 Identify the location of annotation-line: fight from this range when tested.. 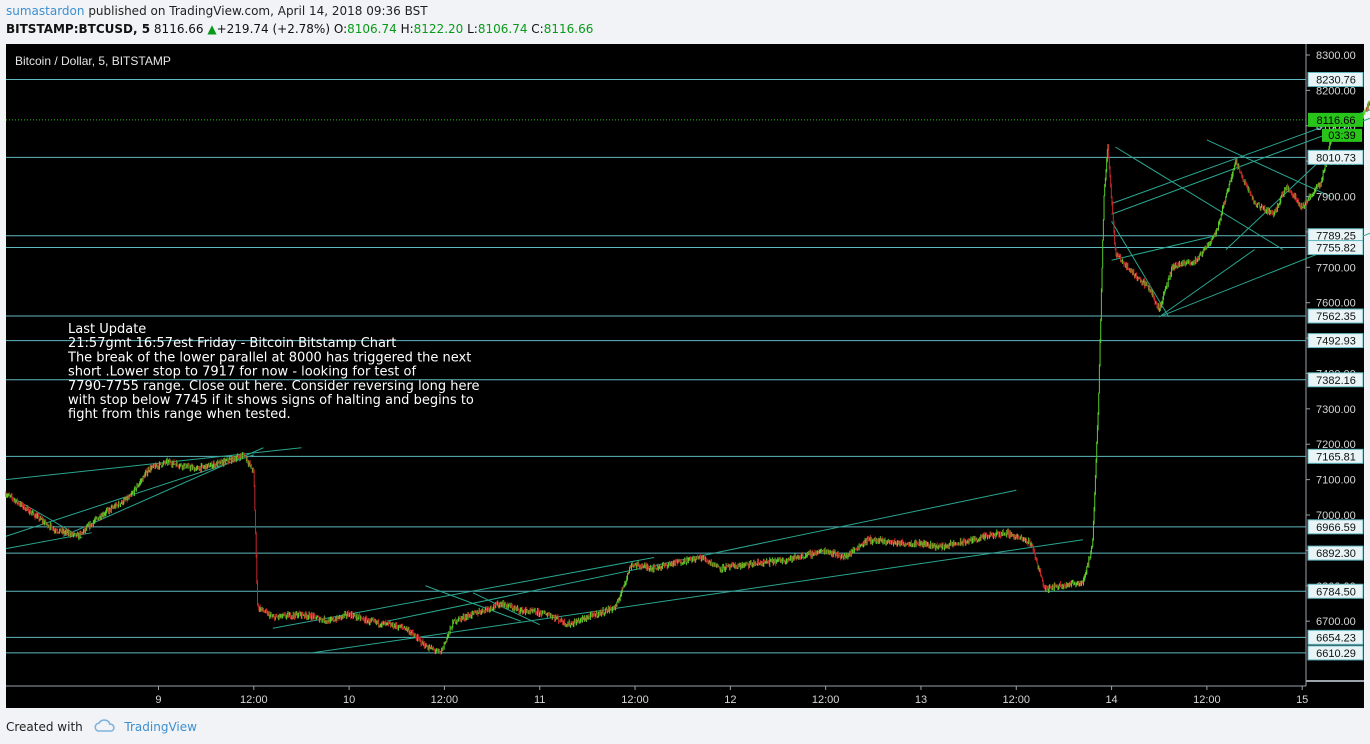
(179, 414).